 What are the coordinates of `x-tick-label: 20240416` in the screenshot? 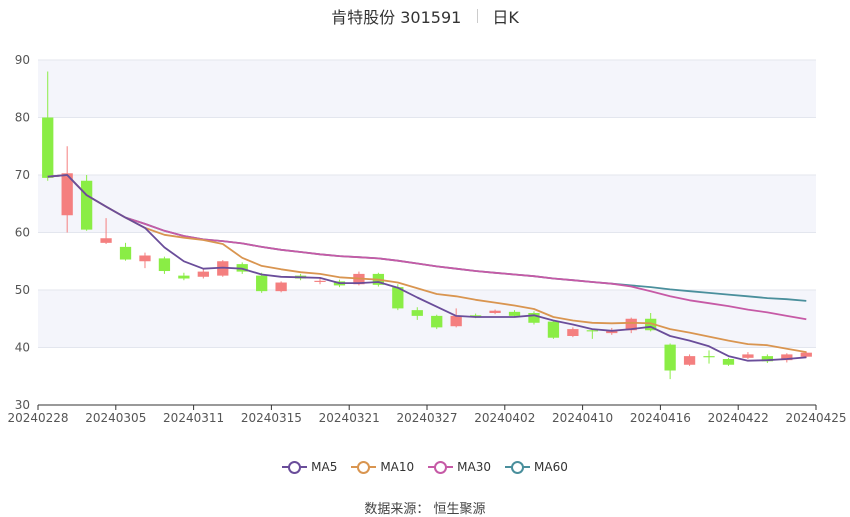 It's located at (660, 418).